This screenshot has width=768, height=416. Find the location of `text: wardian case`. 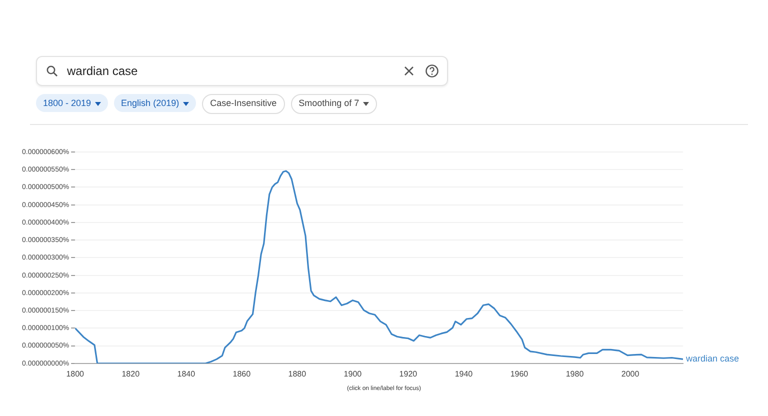

text: wardian case is located at coordinates (102, 71).